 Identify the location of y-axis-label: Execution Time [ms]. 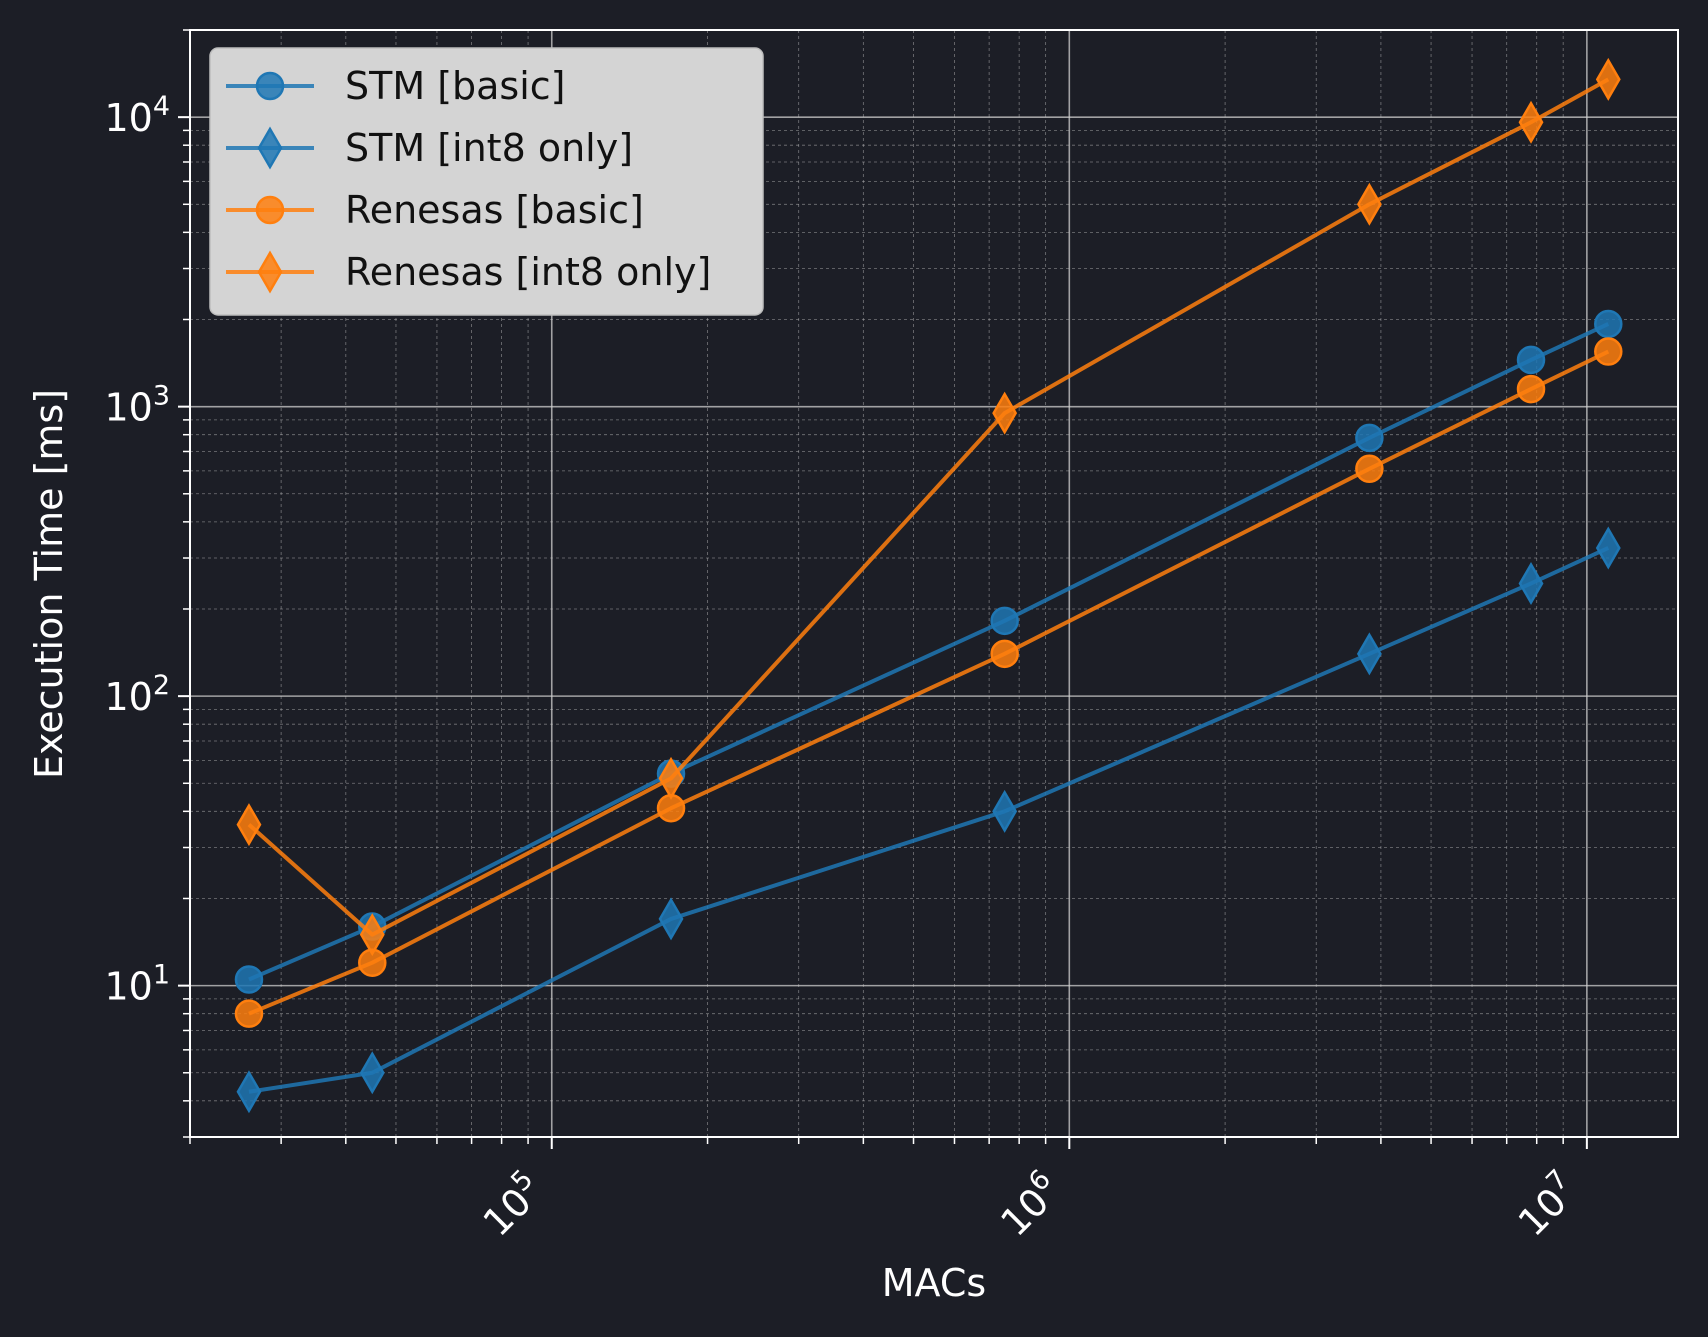
(49, 584).